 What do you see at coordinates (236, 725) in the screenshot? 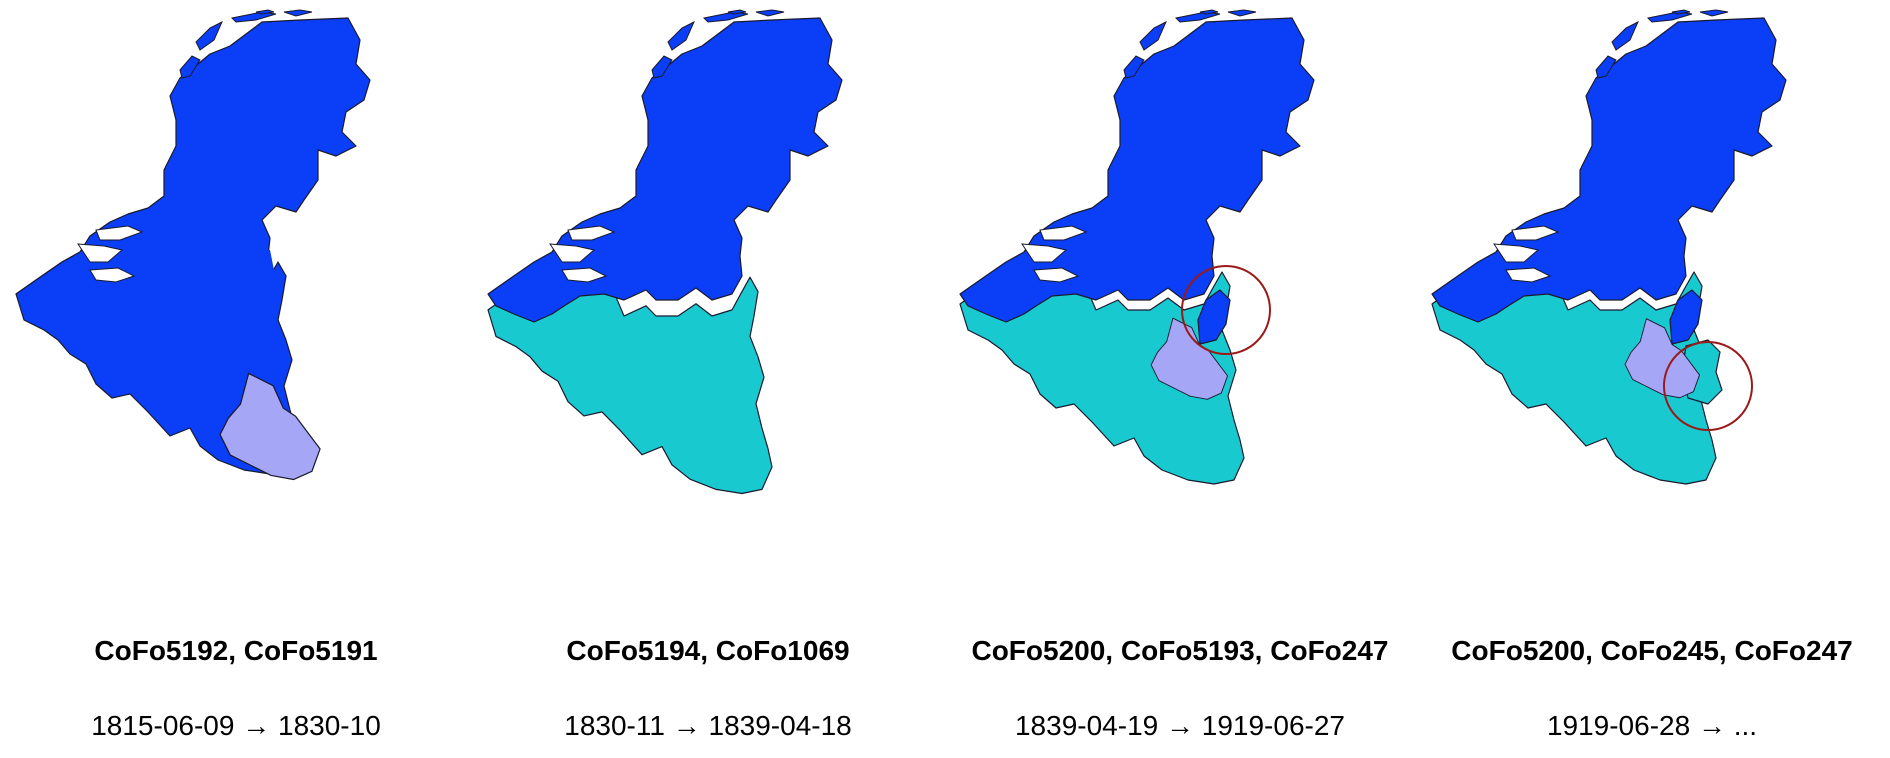
I see `panel-dates: 1815-06-09 → 1830-10` at bounding box center [236, 725].